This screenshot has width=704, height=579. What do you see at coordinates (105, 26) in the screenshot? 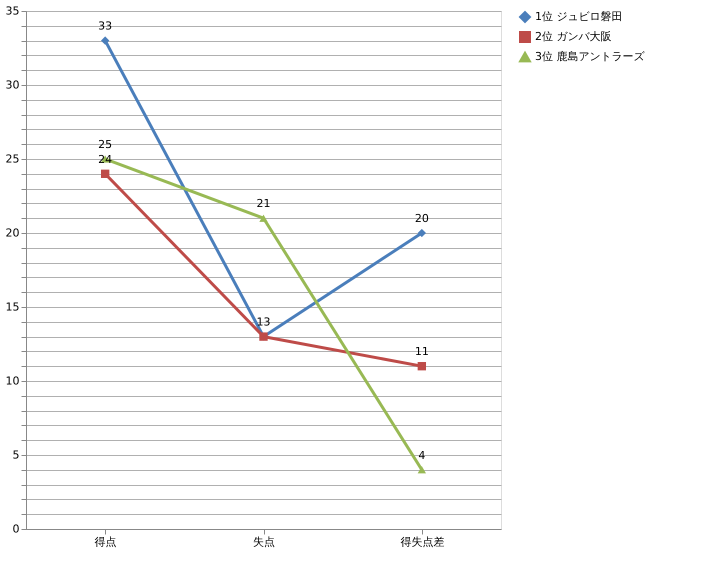
I see `data-label: 33` at bounding box center [105, 26].